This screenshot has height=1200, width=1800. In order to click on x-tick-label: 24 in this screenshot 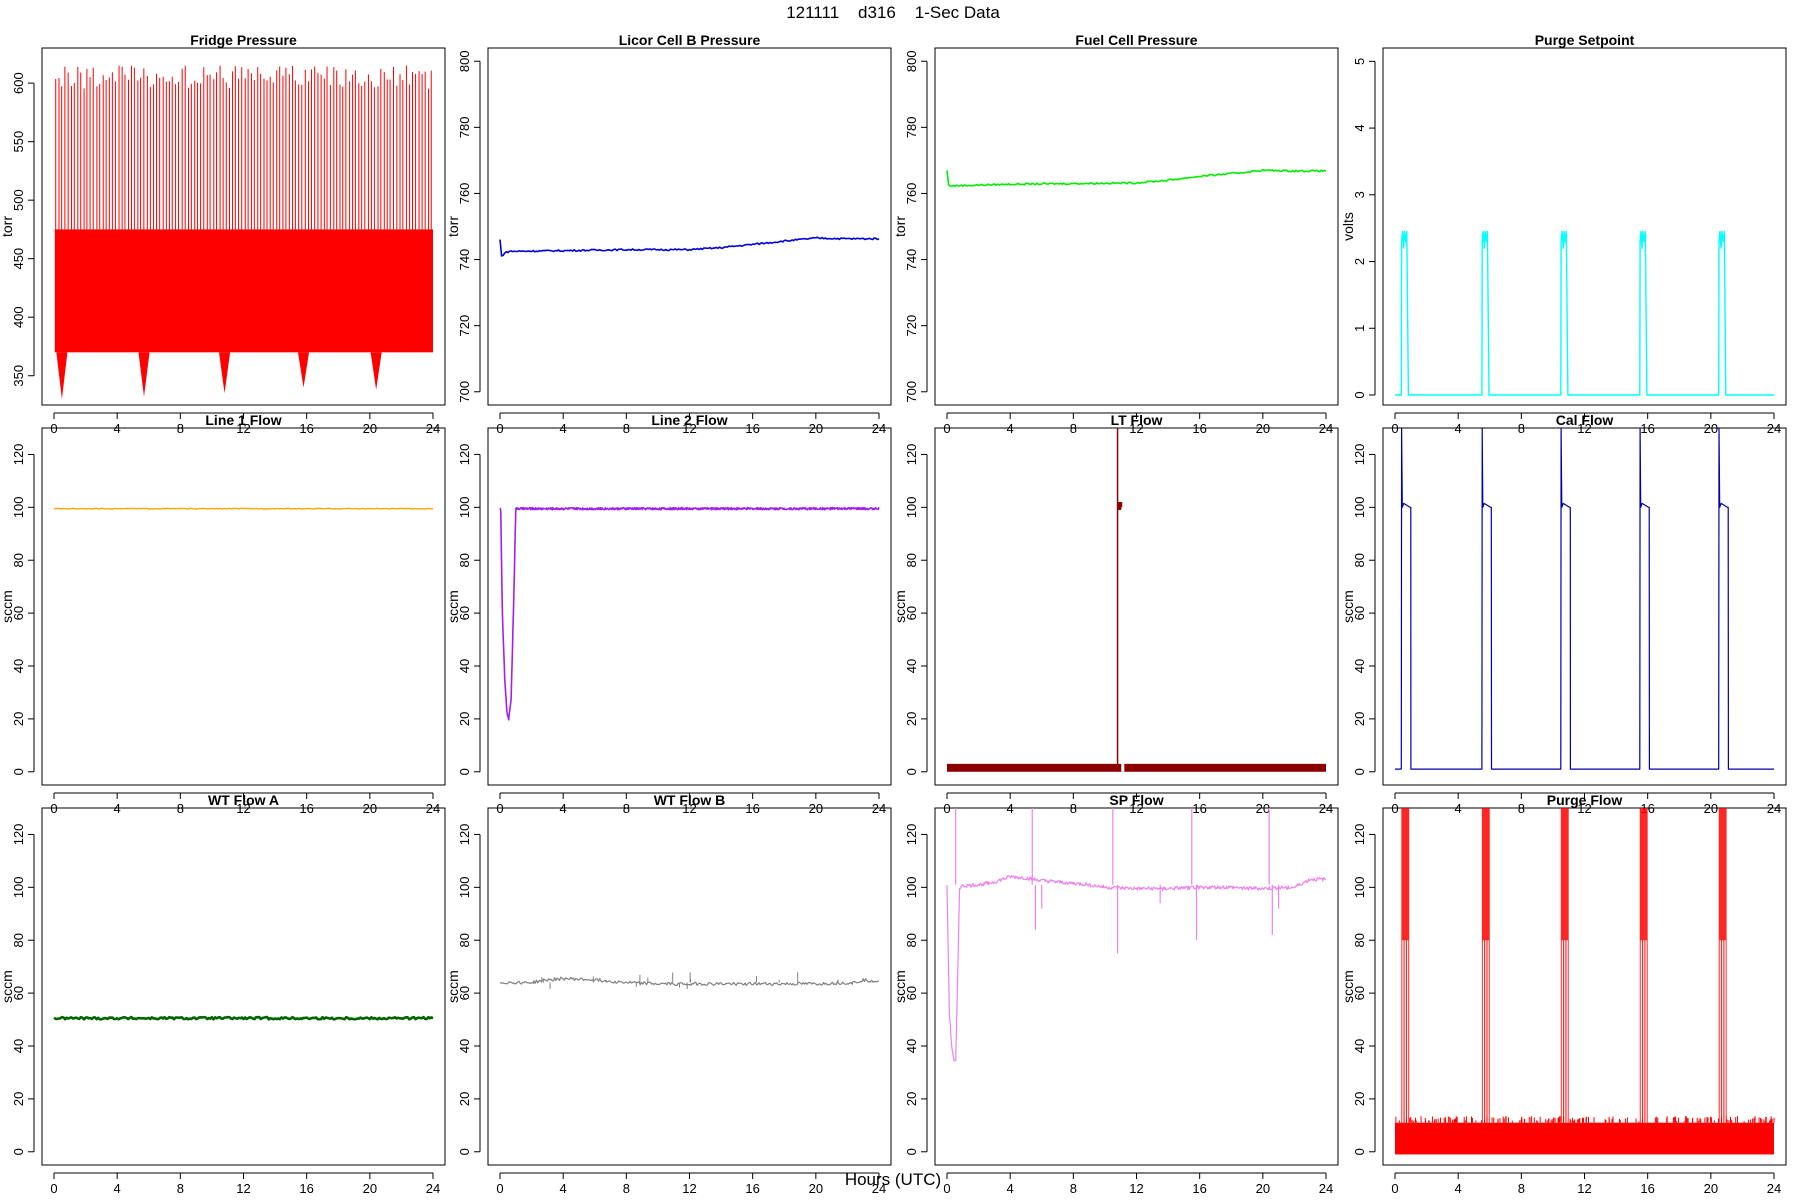, I will do `click(879, 1188)`.